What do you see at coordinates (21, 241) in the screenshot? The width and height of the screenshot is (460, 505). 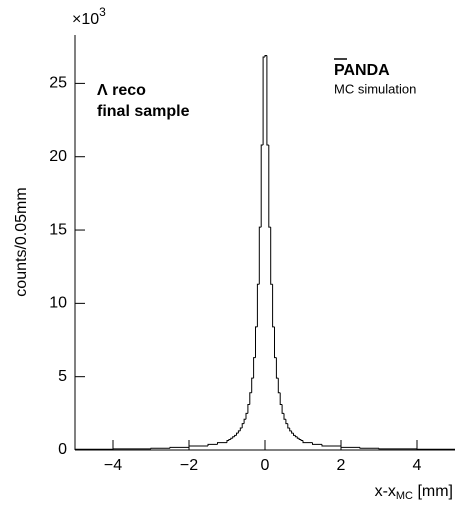 I see `y-axis-label: counts/0.05mm` at bounding box center [21, 241].